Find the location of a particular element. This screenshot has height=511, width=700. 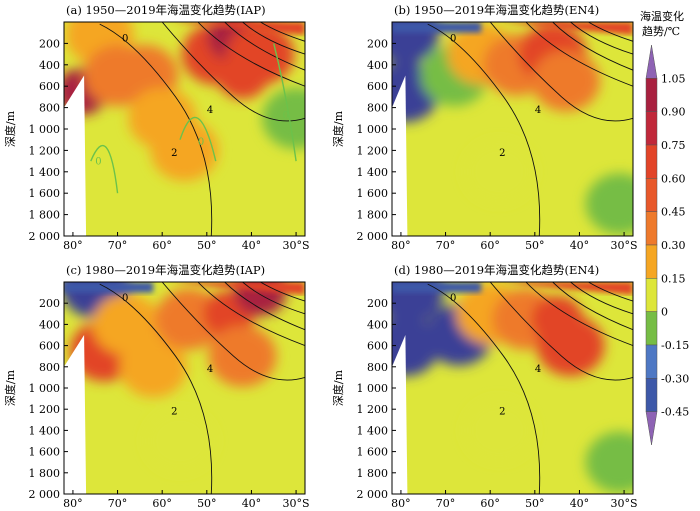

panel-a-ytick-1: 400 is located at coordinates (49, 65).